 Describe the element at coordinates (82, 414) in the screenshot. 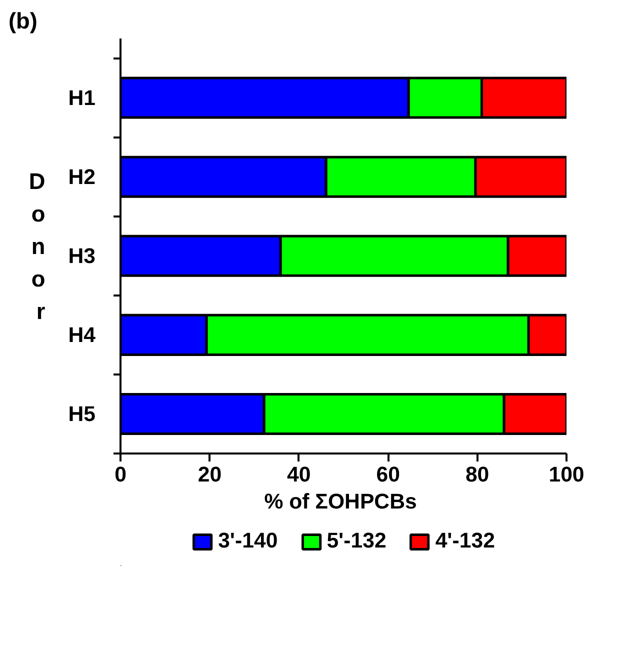

I see `y-tick-label: H5` at that location.